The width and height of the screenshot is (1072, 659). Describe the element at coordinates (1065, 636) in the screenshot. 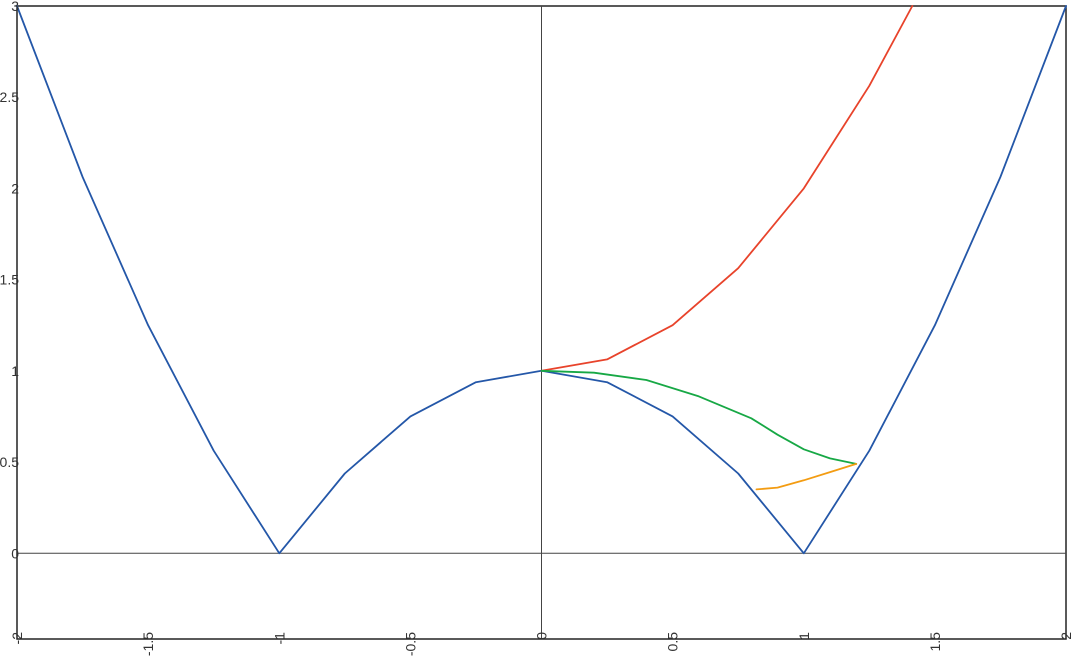

I see `x-tick-label: 2` at that location.